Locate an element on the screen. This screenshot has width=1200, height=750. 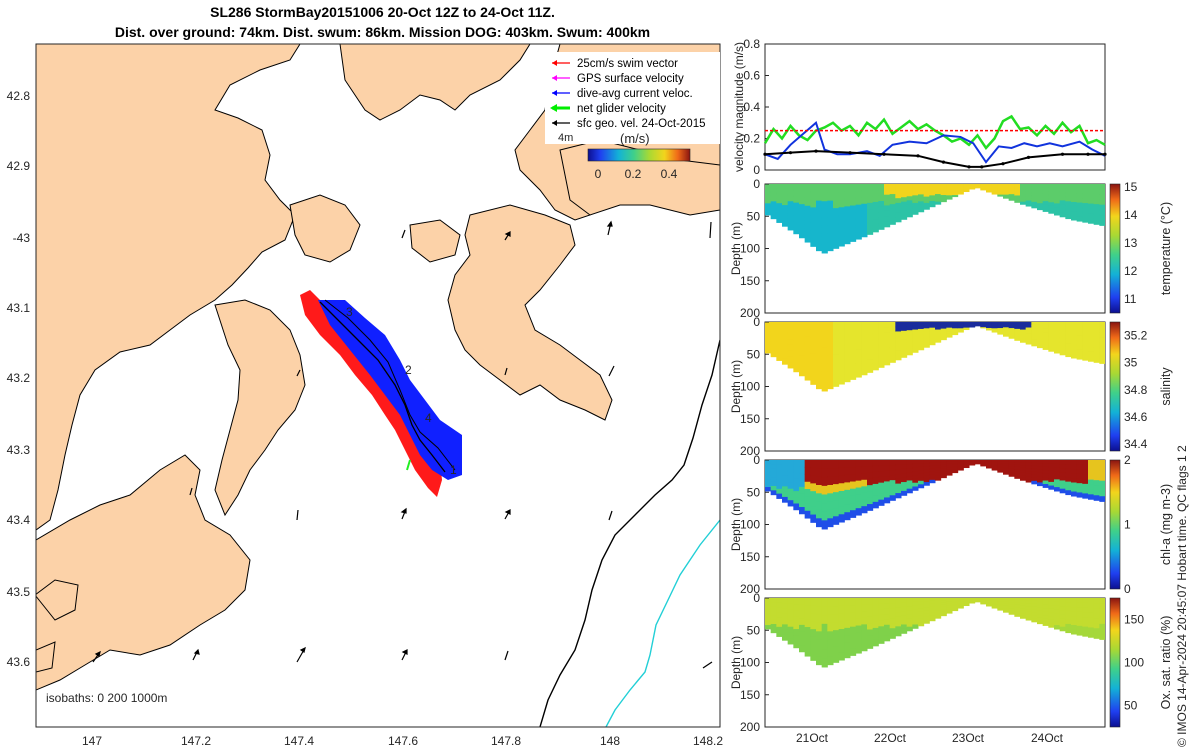
colorbar-gradient is located at coordinates (639, 155).